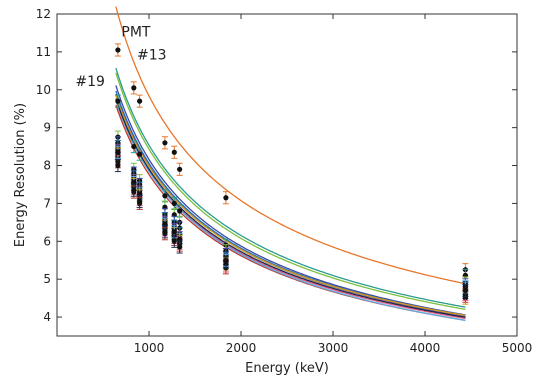 The image size is (535, 377). I want to click on annotation-label: #13, so click(152, 55).